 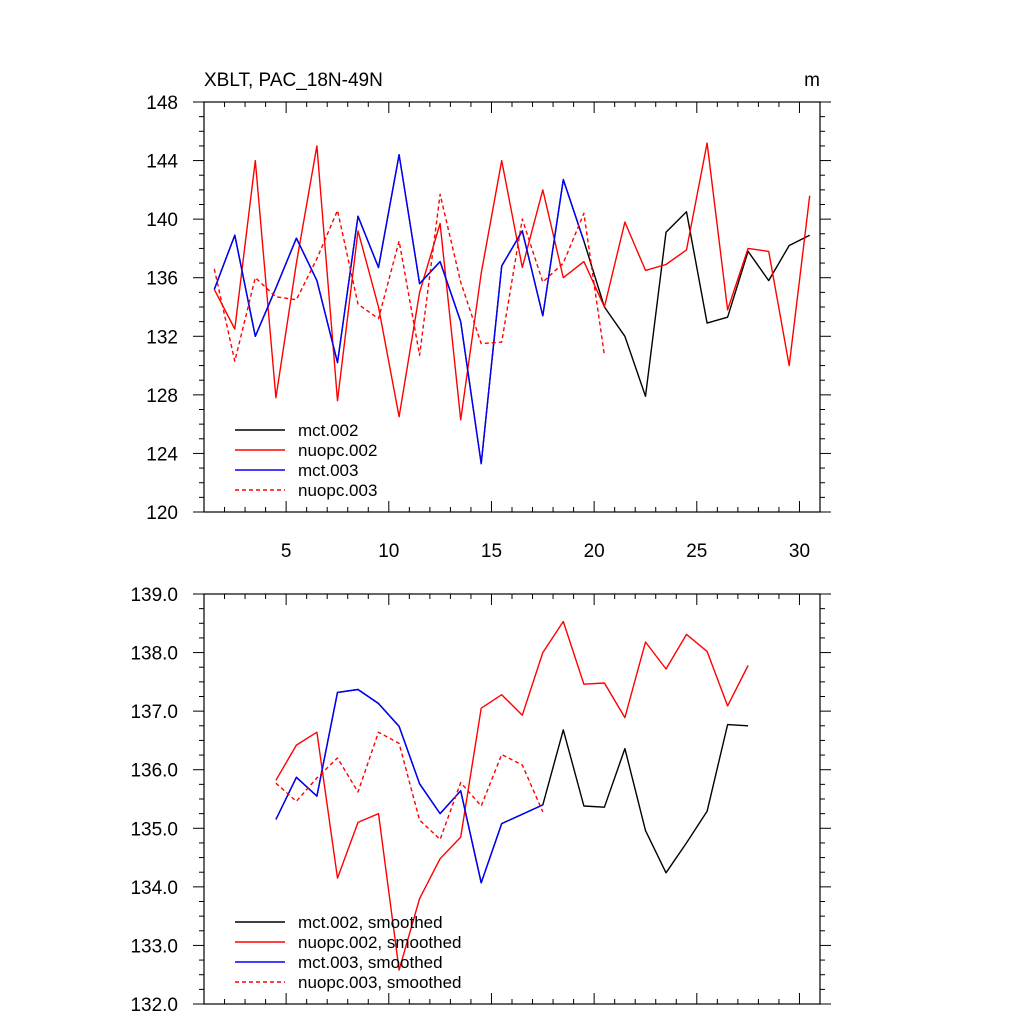 I want to click on y-tick-label: 140, so click(x=162, y=220).